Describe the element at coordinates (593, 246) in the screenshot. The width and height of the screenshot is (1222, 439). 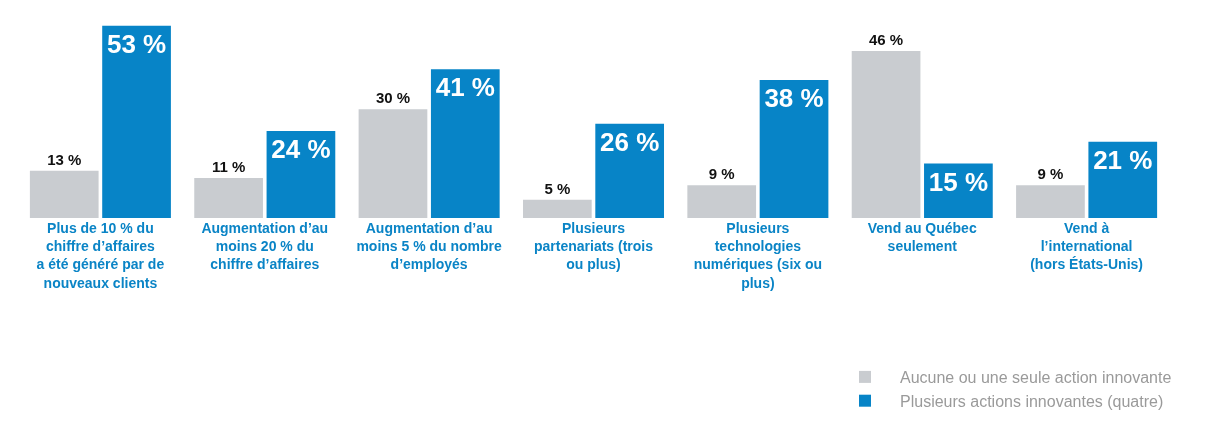
I see `x-tick-label: Plusieurs partenariats (trois ou plus)` at that location.